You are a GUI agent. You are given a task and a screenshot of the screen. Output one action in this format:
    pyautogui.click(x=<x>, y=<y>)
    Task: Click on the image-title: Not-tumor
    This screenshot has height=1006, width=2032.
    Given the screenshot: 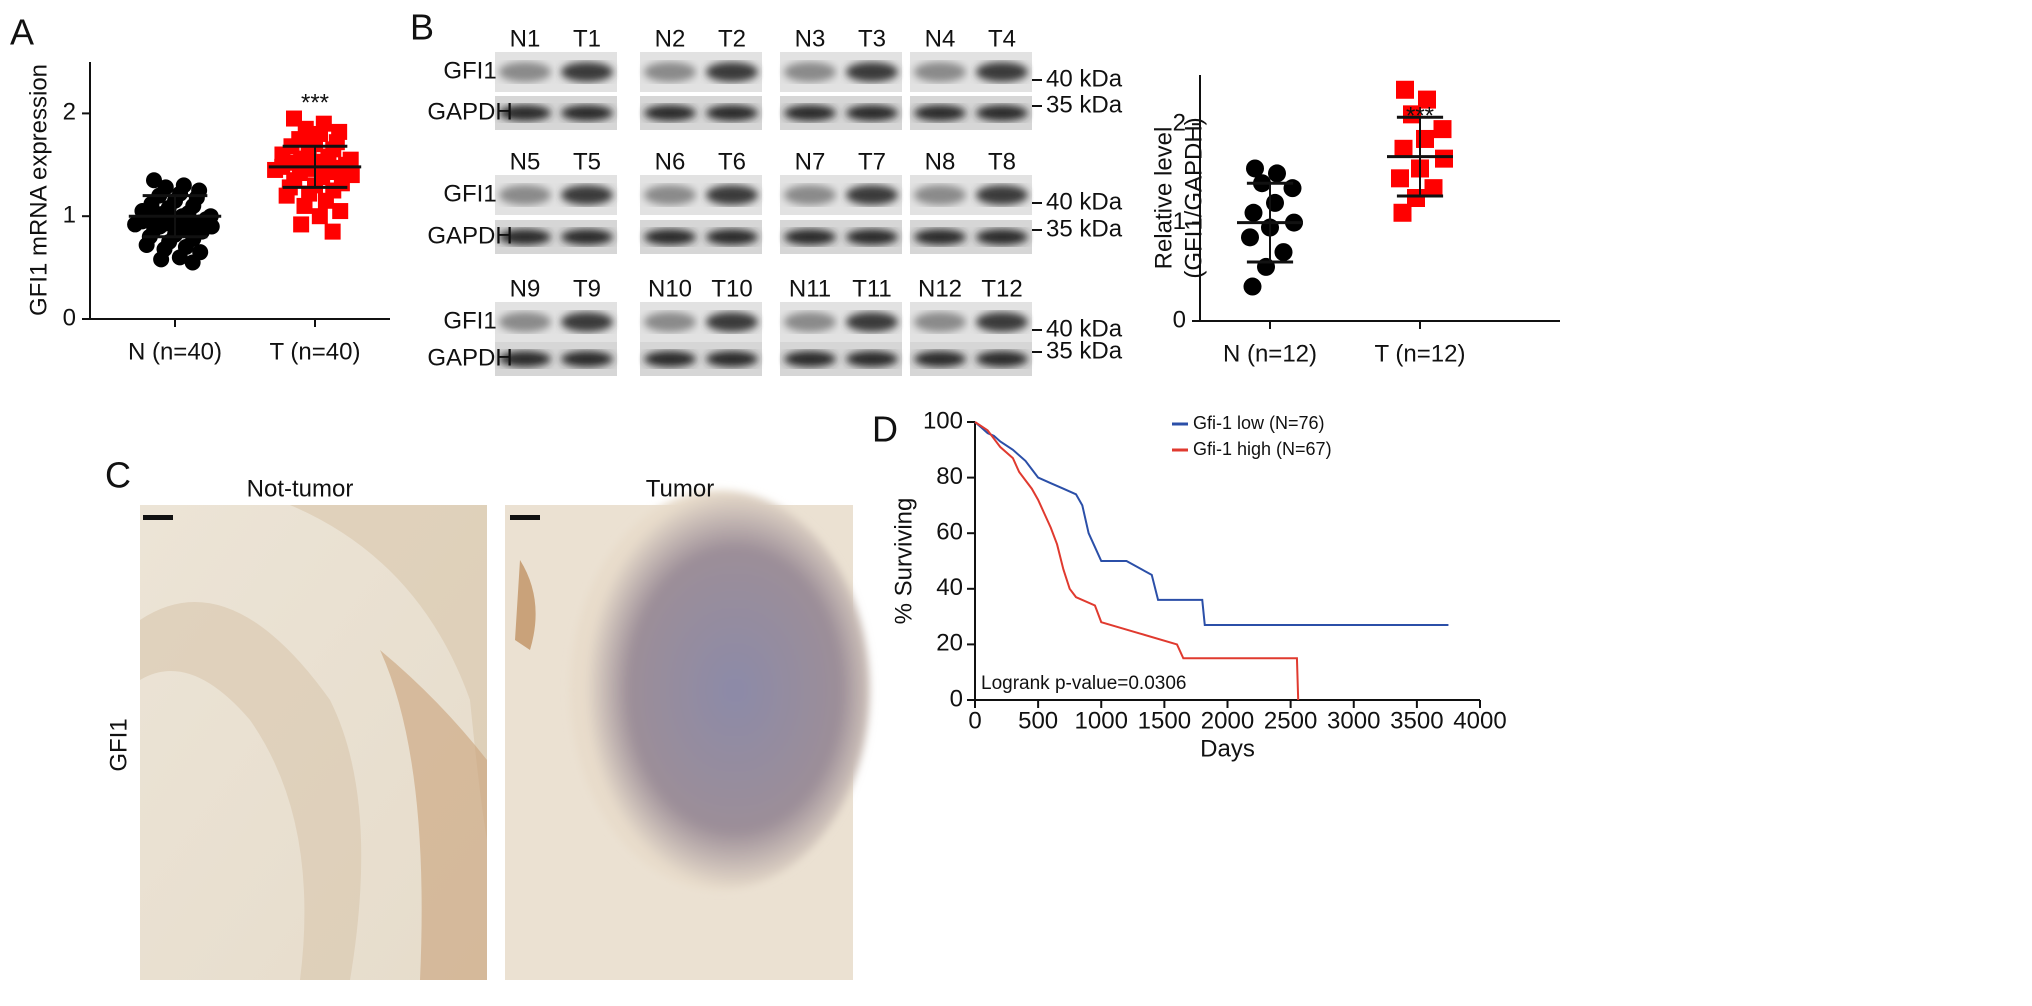 What is the action you would take?
    pyautogui.click(x=300, y=488)
    